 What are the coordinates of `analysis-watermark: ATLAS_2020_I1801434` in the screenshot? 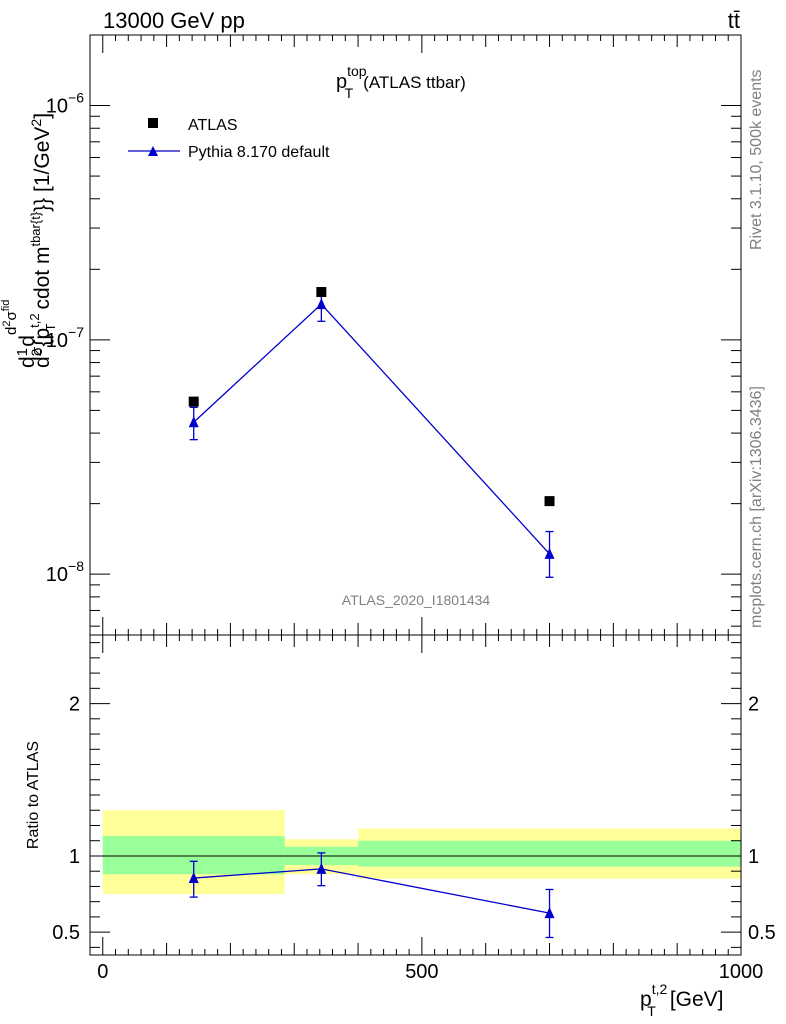 It's located at (416, 600).